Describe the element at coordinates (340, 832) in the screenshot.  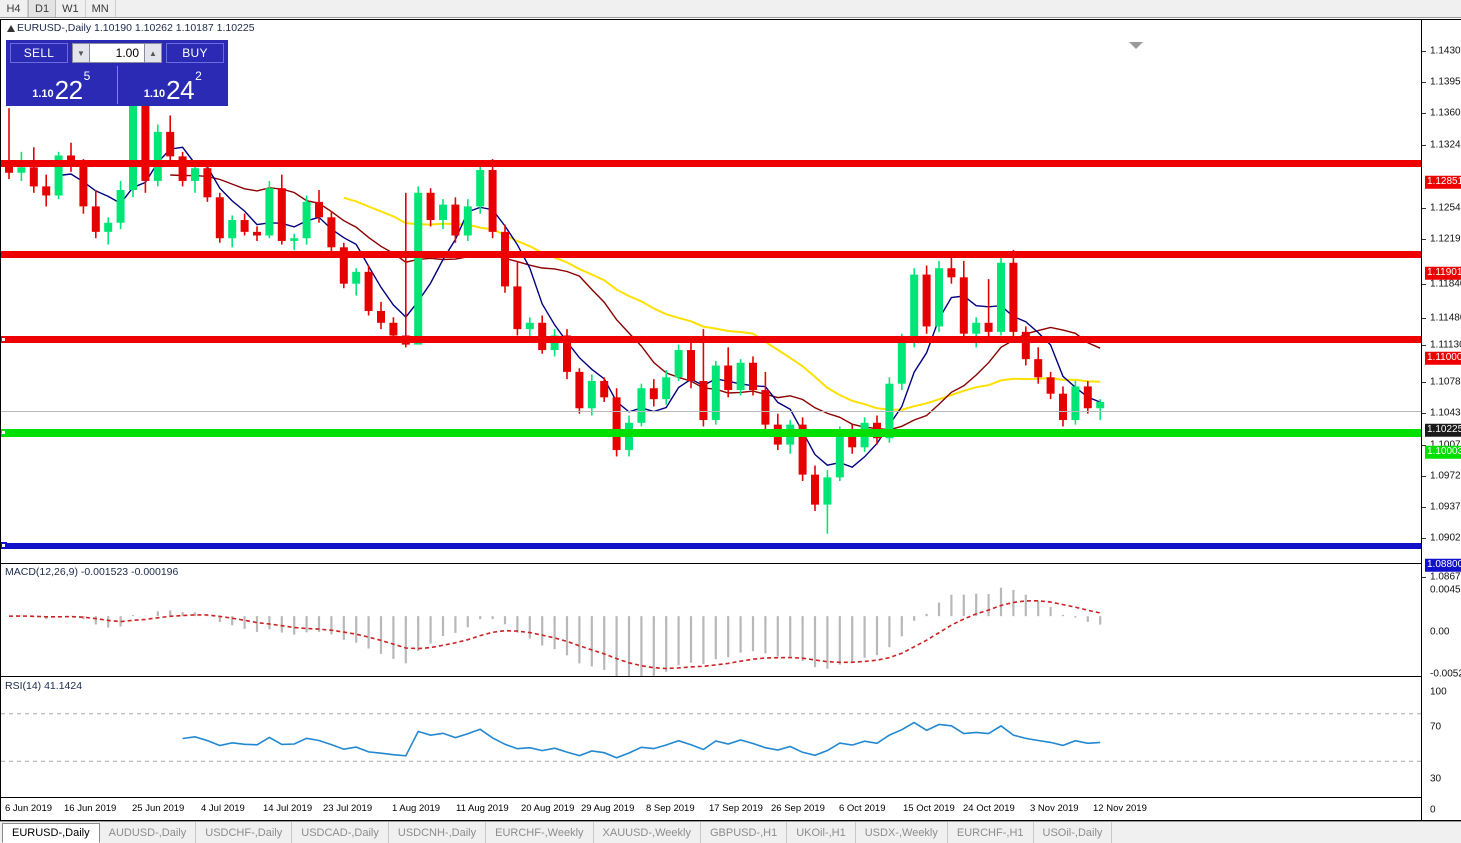
I see `symbol-tab-usdcad-daily: USDCAD-,Daily` at that location.